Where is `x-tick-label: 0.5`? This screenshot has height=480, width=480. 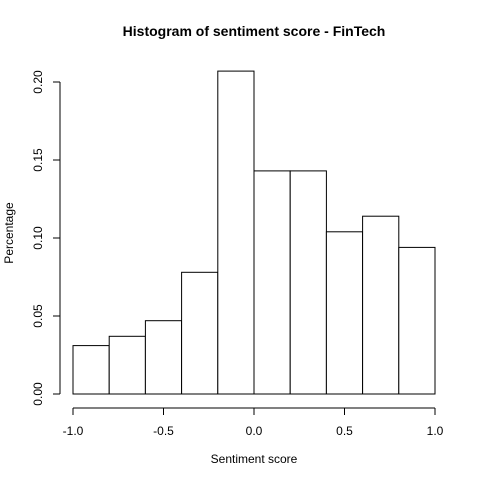 x-tick-label: 0.5 is located at coordinates (344, 431).